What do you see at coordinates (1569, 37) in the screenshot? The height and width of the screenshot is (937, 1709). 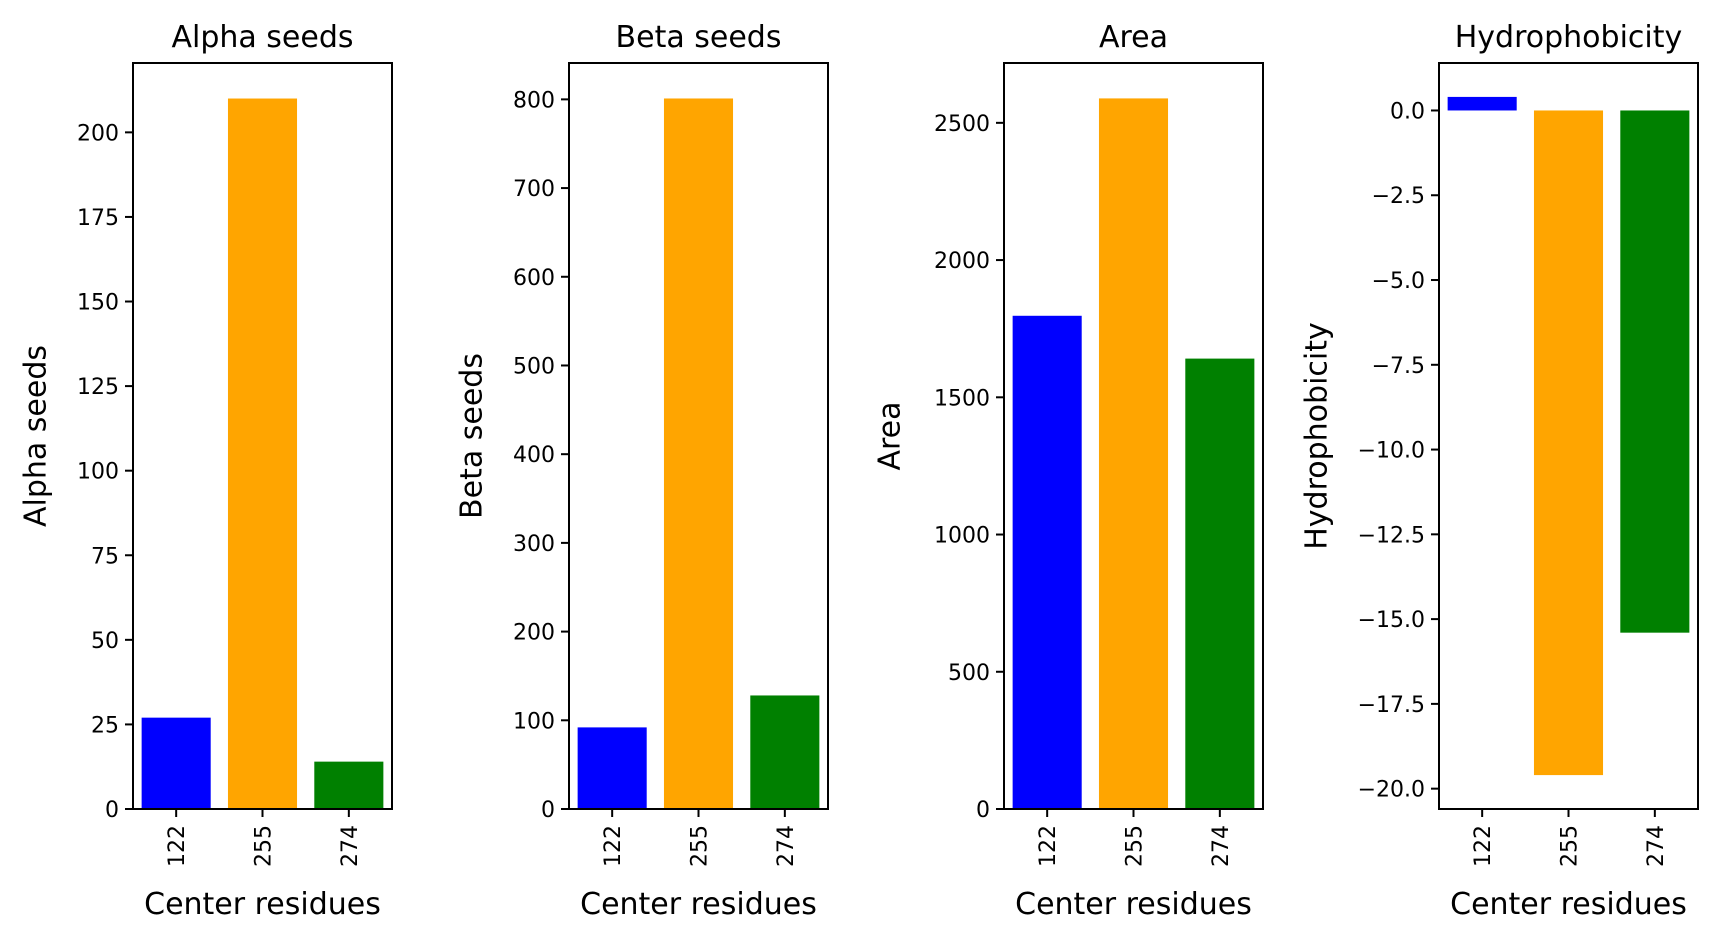 I see `chart-title: Hydrophobicity` at bounding box center [1569, 37].